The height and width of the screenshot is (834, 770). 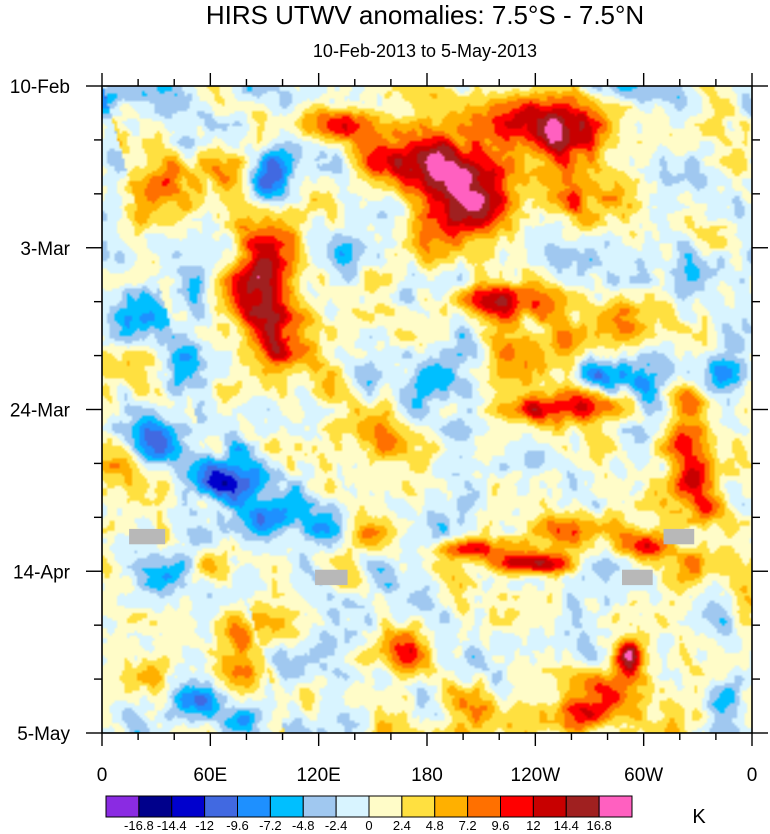 I want to click on x-tick-label: 120E, so click(x=318, y=775).